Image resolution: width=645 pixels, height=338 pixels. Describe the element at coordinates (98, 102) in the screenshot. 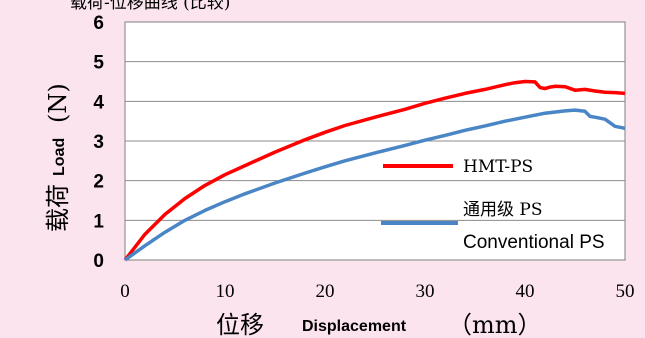

I see `y-tick-label: 4` at that location.